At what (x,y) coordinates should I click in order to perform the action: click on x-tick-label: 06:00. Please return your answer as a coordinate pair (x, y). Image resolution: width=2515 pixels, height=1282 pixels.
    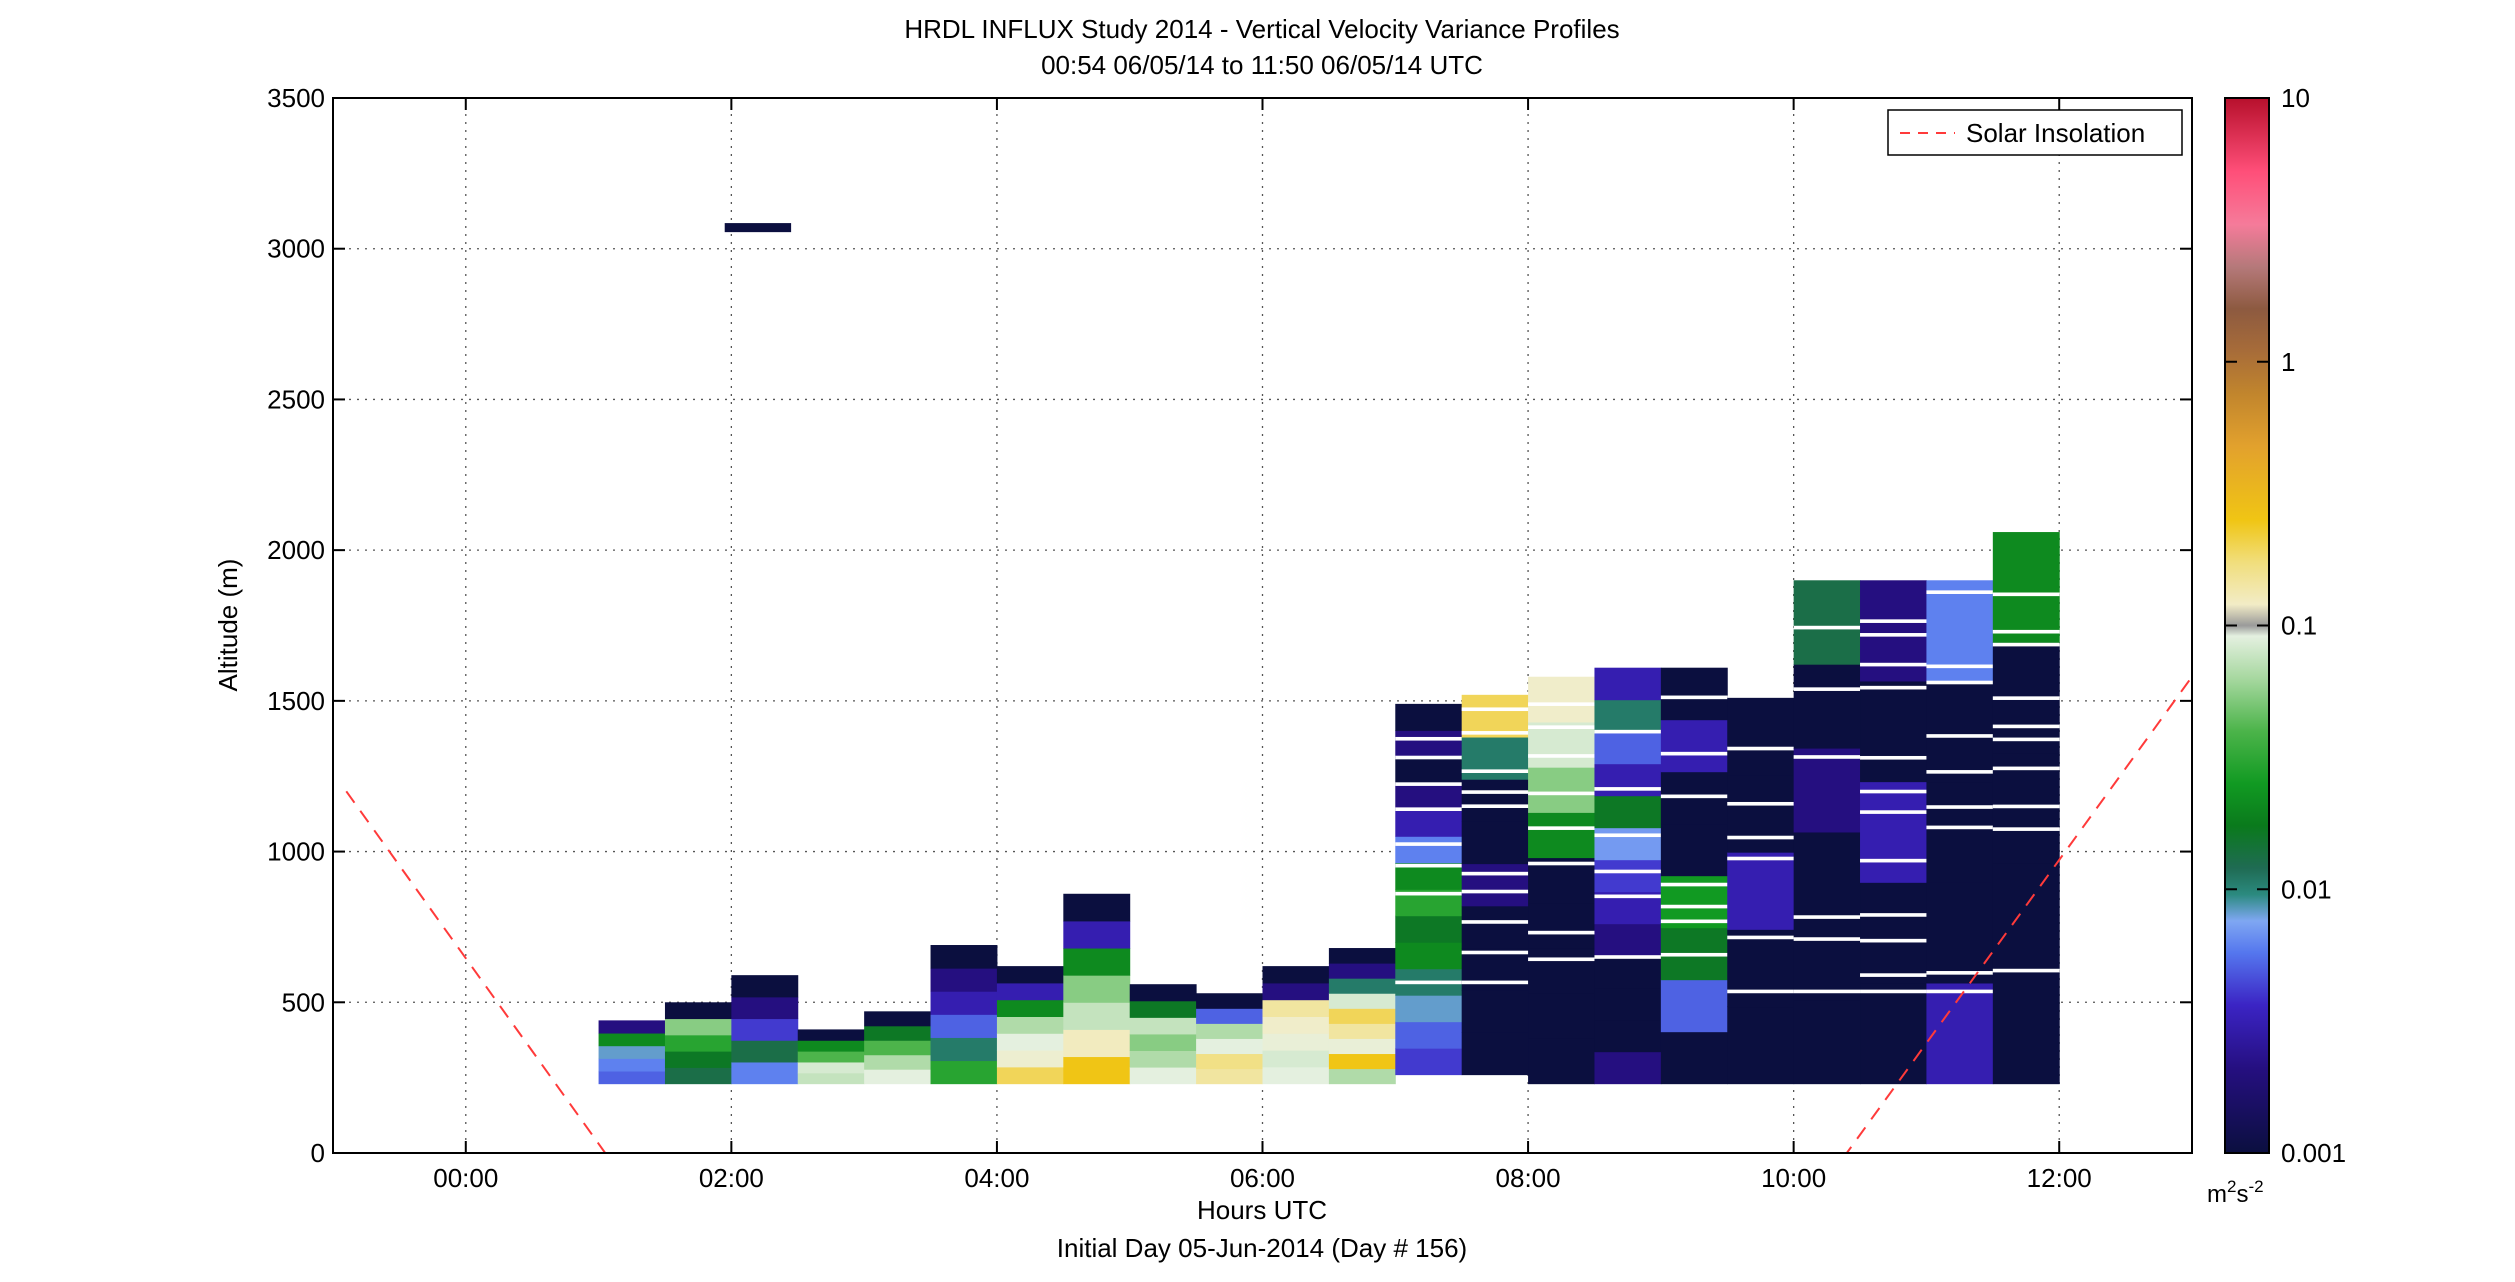
    Looking at the image, I should click on (1262, 1178).